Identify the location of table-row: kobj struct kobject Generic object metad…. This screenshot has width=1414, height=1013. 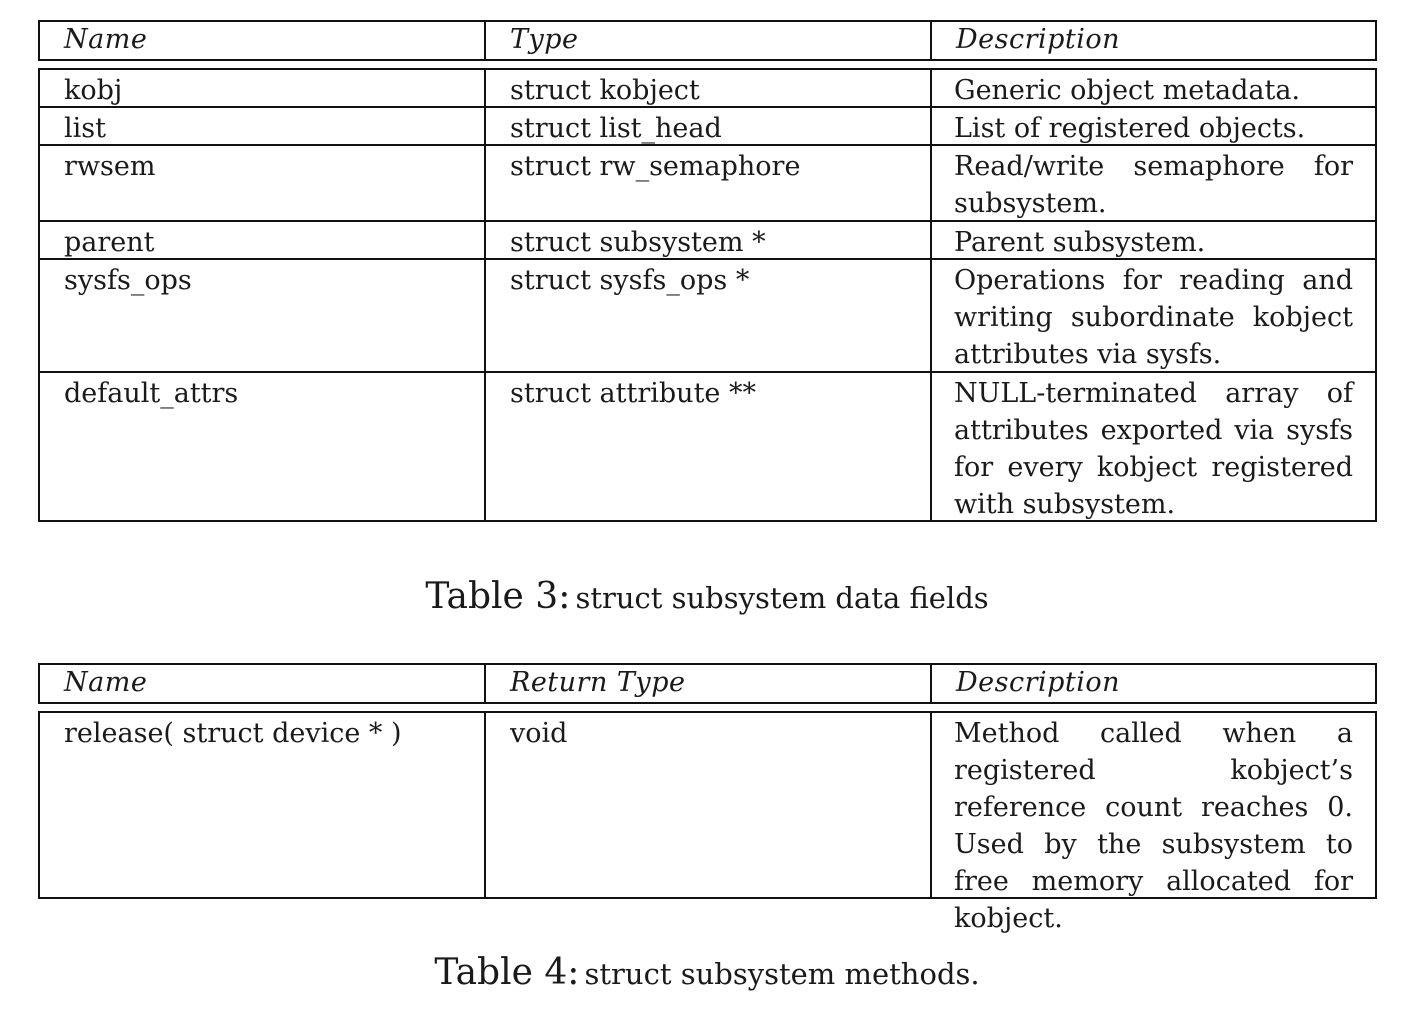
(707, 88).